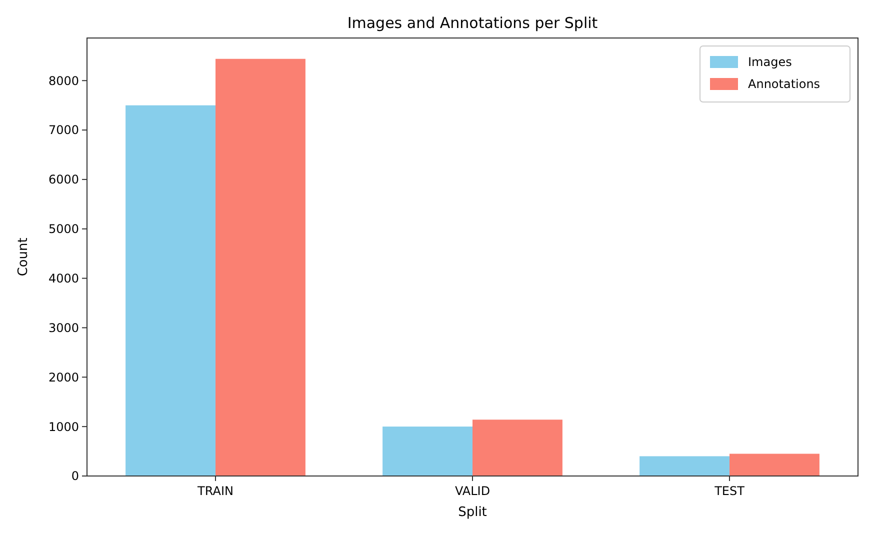  Describe the element at coordinates (63, 229) in the screenshot. I see `y-tick-label: 5000` at that location.